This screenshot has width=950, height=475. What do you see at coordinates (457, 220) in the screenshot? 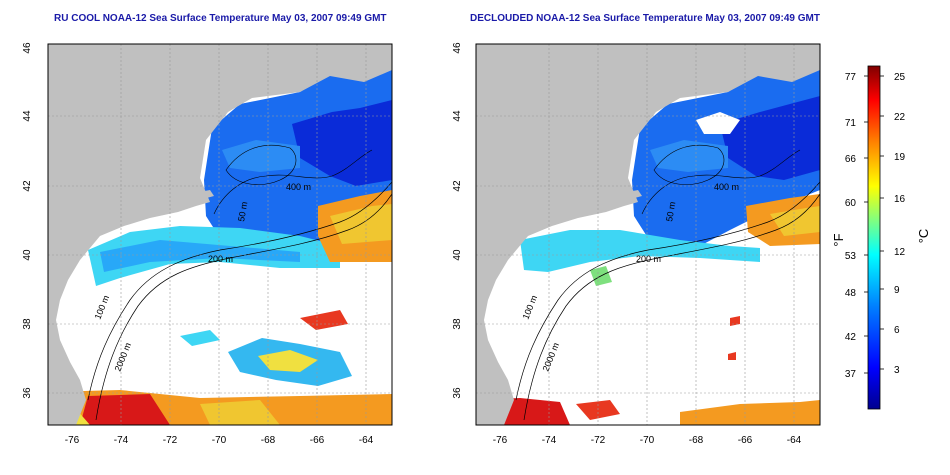
I see `right-lat-axis: 46 44 42 40 38 36` at bounding box center [457, 220].